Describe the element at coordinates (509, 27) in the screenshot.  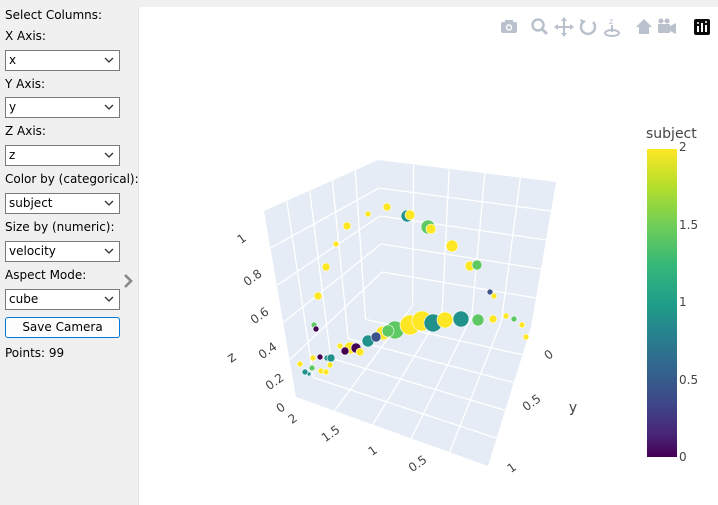
I see `camera-icon` at that location.